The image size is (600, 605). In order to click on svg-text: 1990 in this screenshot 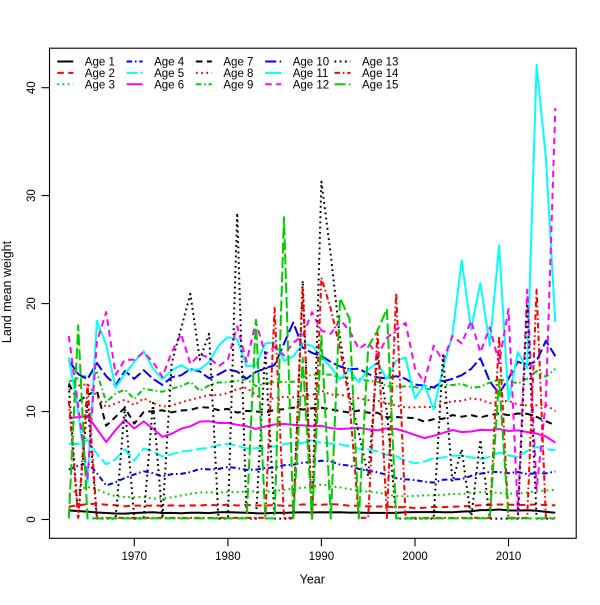, I will do `click(322, 557)`.